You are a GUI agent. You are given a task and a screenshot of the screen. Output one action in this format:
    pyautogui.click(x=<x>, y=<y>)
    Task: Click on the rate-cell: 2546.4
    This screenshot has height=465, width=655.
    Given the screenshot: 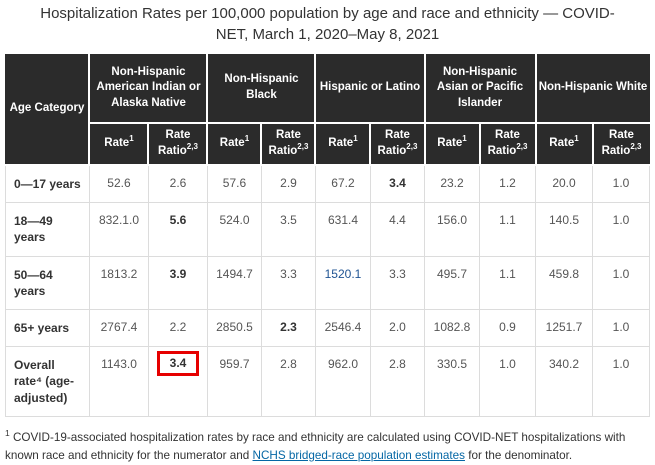 What is the action you would take?
    pyautogui.click(x=342, y=328)
    